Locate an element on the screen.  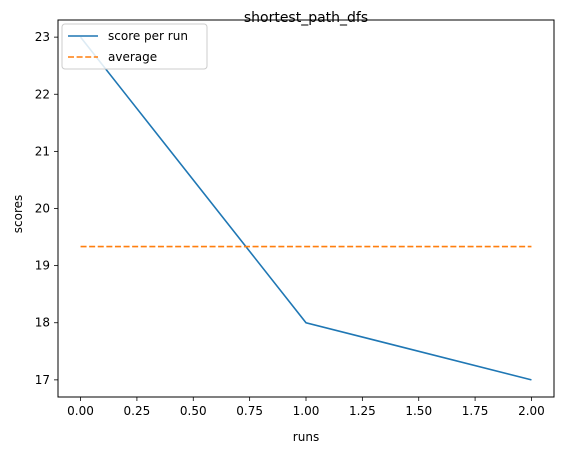
y-tick-label: 19 is located at coordinates (42, 266).